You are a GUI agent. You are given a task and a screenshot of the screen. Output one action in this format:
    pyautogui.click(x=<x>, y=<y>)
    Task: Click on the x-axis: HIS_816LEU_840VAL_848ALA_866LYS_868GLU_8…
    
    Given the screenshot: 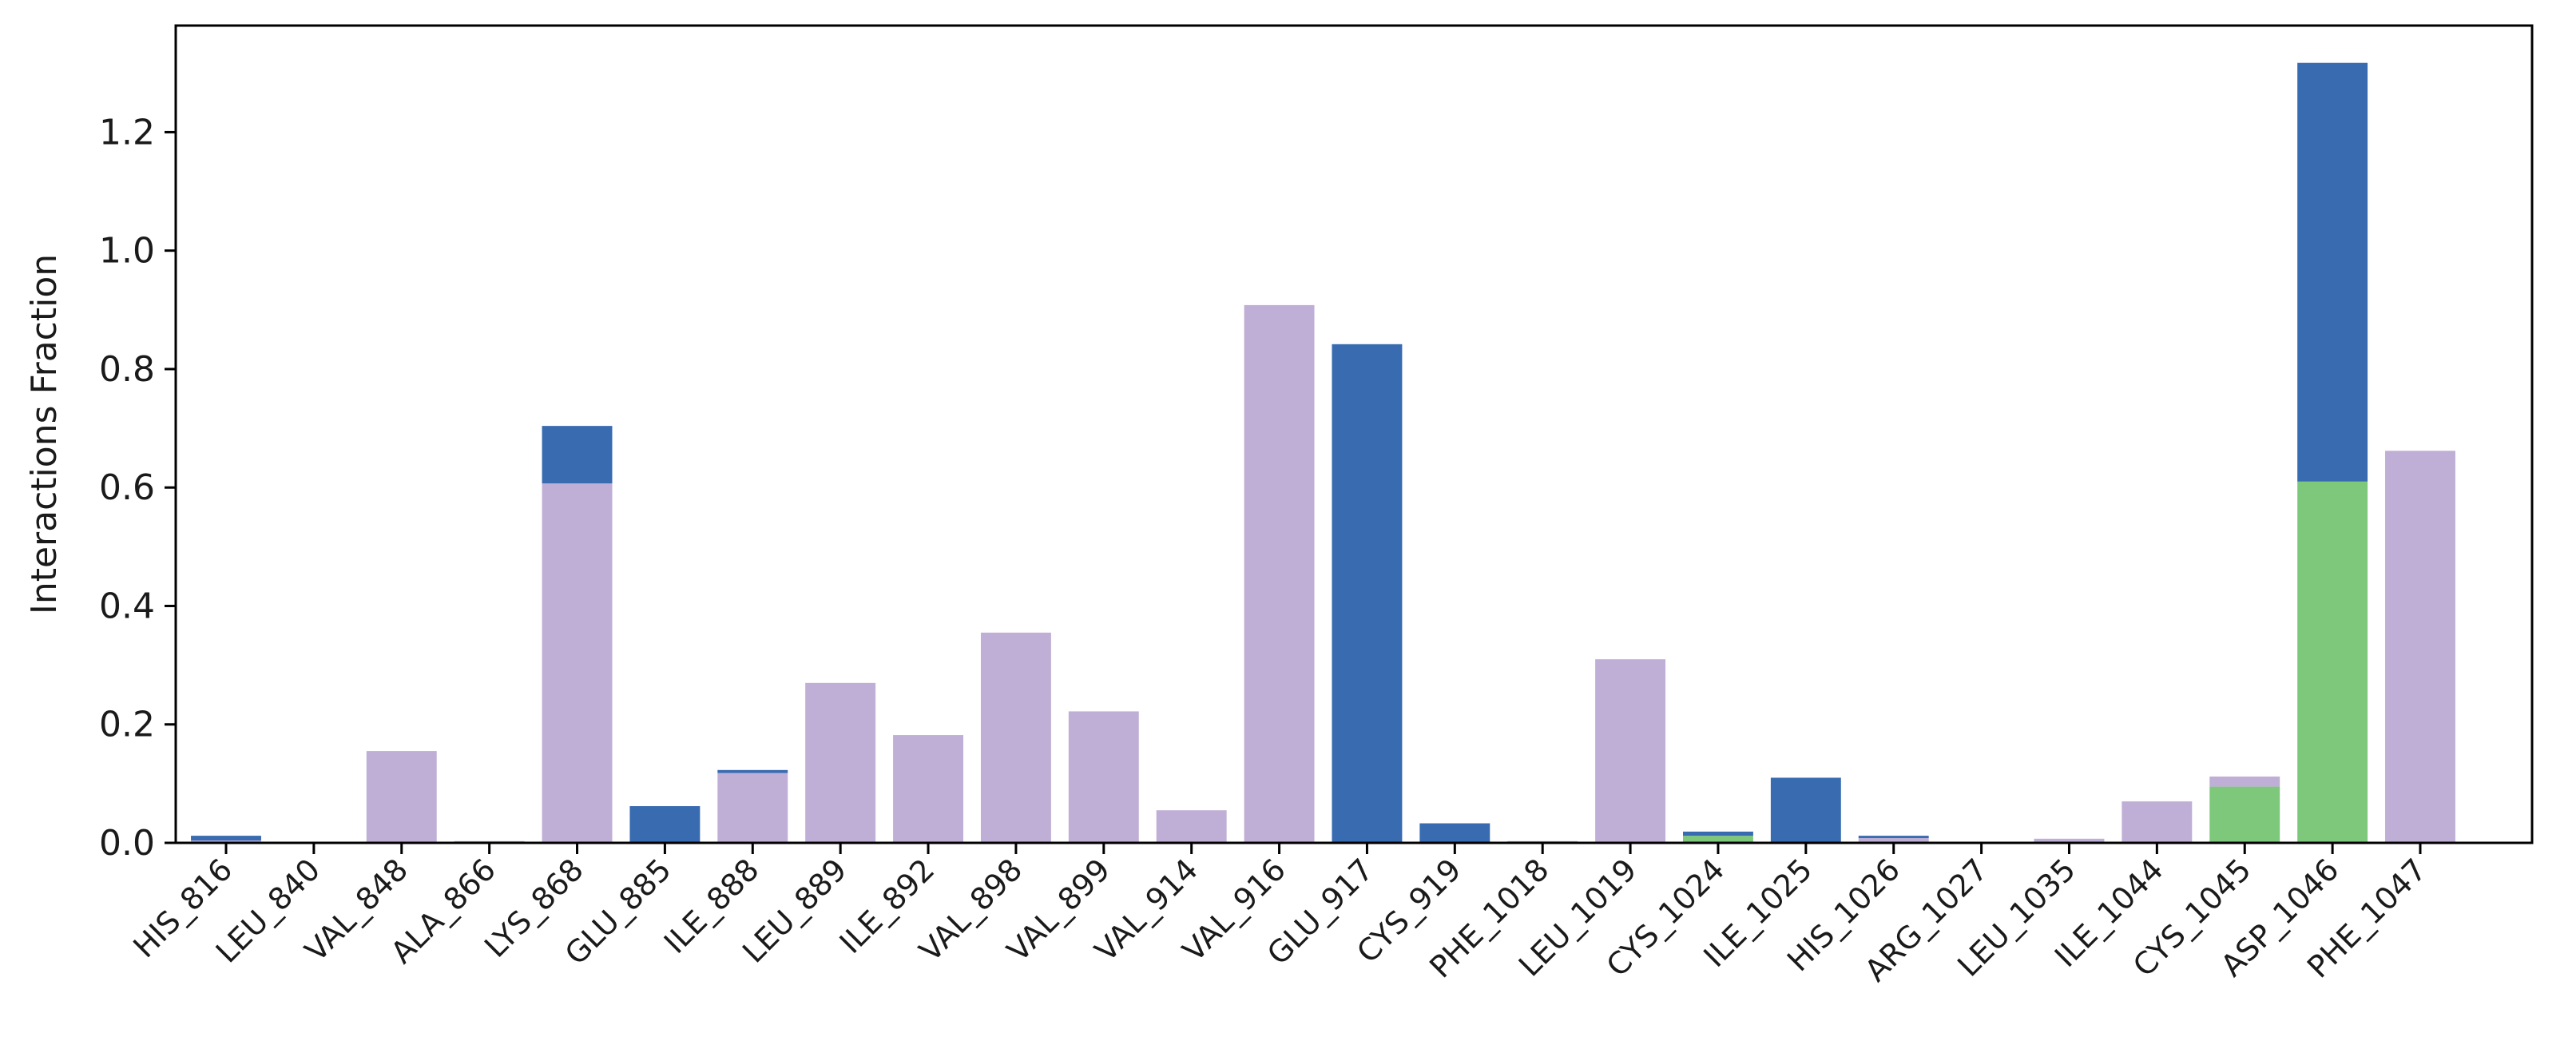 What is the action you would take?
    pyautogui.click(x=1279, y=915)
    